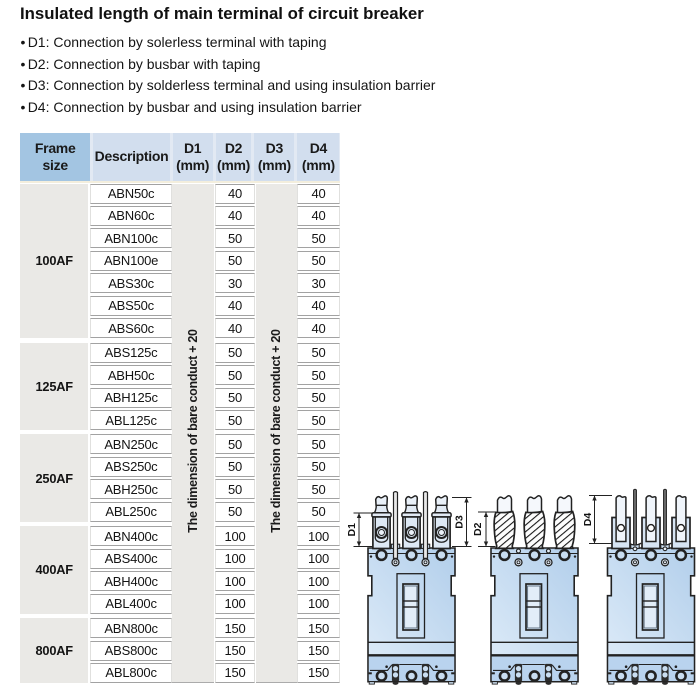 The height and width of the screenshot is (700, 700). Describe the element at coordinates (352, 530) in the screenshot. I see `svg-text: D1` at that location.